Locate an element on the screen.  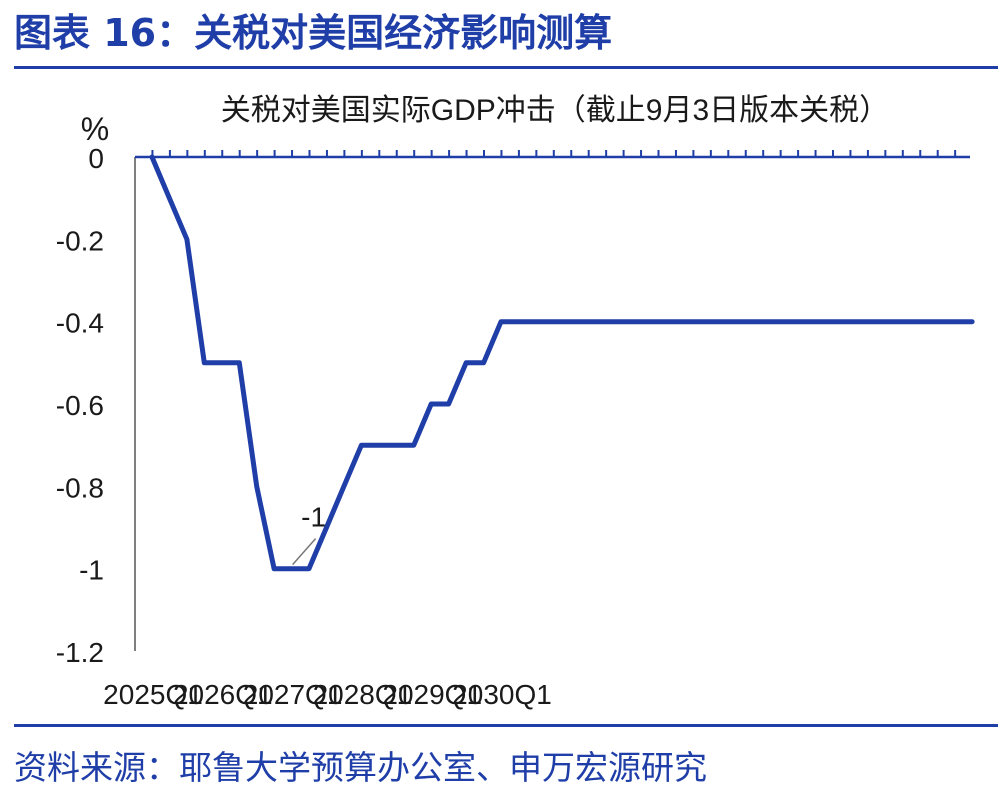
y-tick-label: -0.2 is located at coordinates (80, 240).